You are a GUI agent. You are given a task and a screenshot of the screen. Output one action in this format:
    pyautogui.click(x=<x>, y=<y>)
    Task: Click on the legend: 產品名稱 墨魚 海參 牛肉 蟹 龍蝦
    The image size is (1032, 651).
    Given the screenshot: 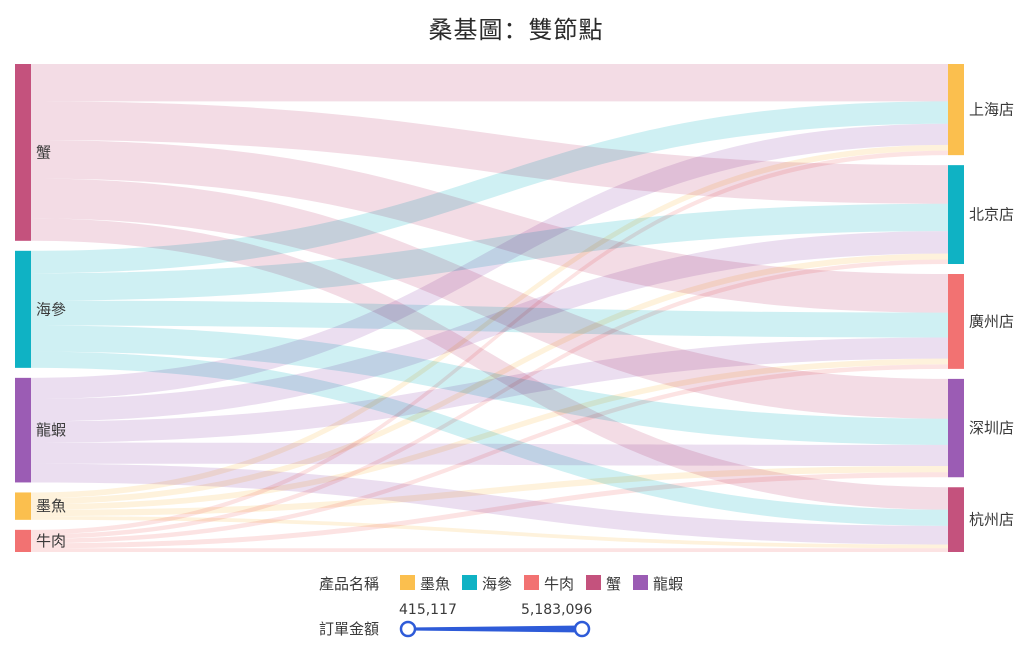 What is the action you would take?
    pyautogui.click(x=501, y=584)
    